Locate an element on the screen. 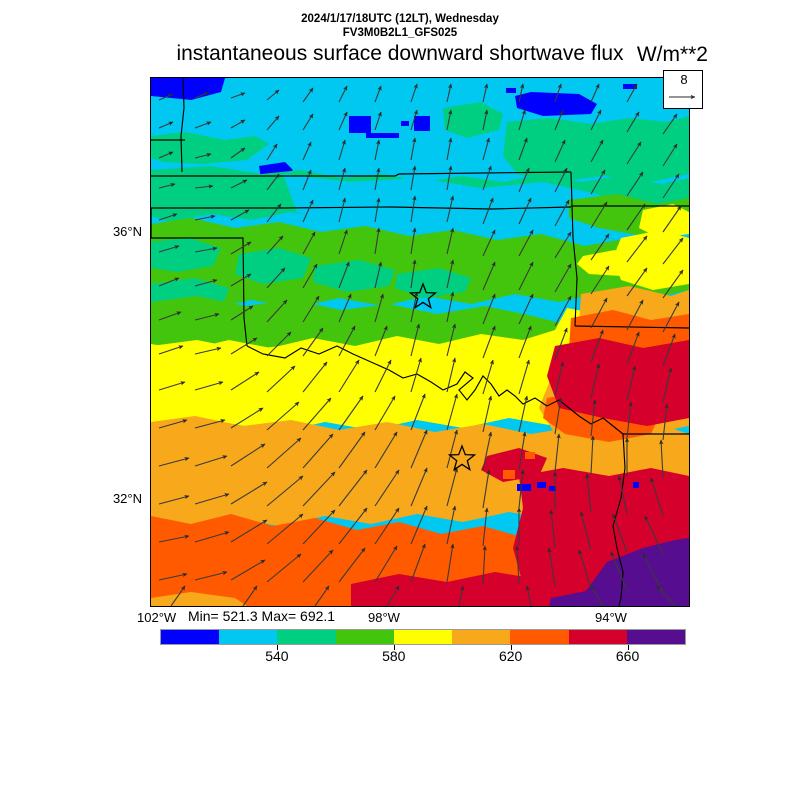 This screenshot has width=800, height=800. lon-tick-98w: 98°W is located at coordinates (384, 617).